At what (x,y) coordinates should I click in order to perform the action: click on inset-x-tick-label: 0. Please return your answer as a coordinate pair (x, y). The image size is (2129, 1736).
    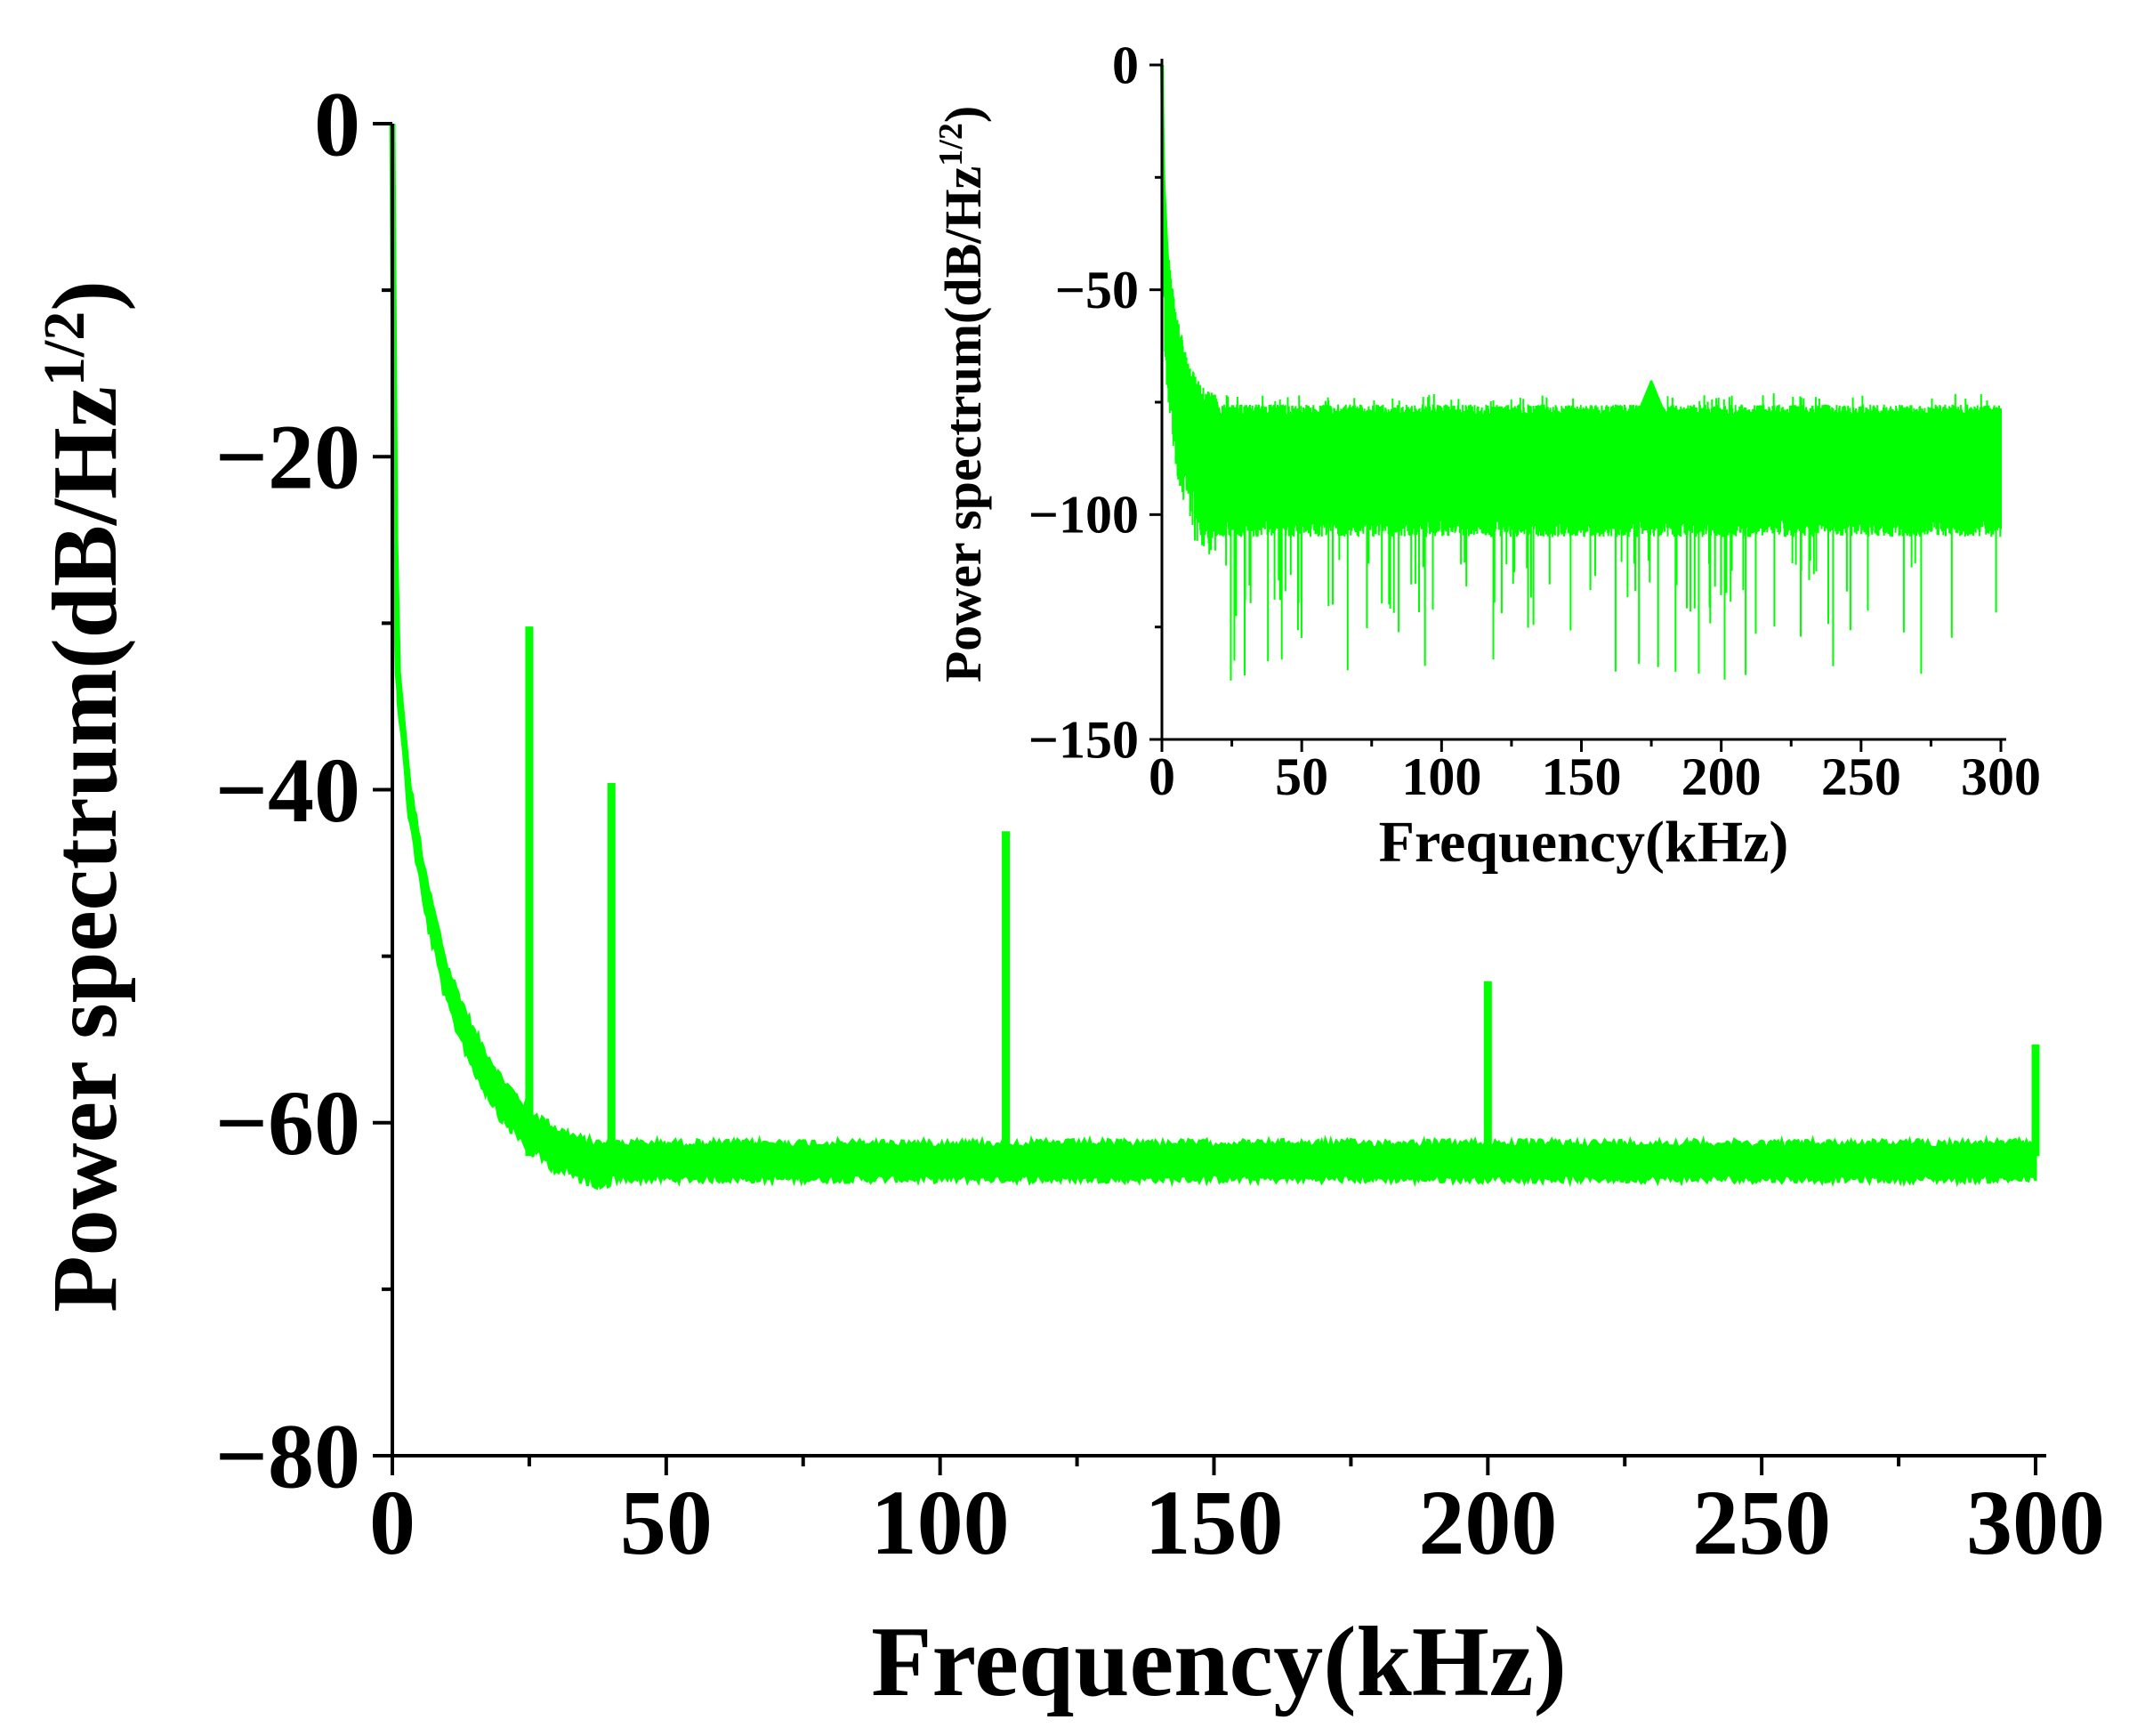
    Looking at the image, I should click on (1162, 776).